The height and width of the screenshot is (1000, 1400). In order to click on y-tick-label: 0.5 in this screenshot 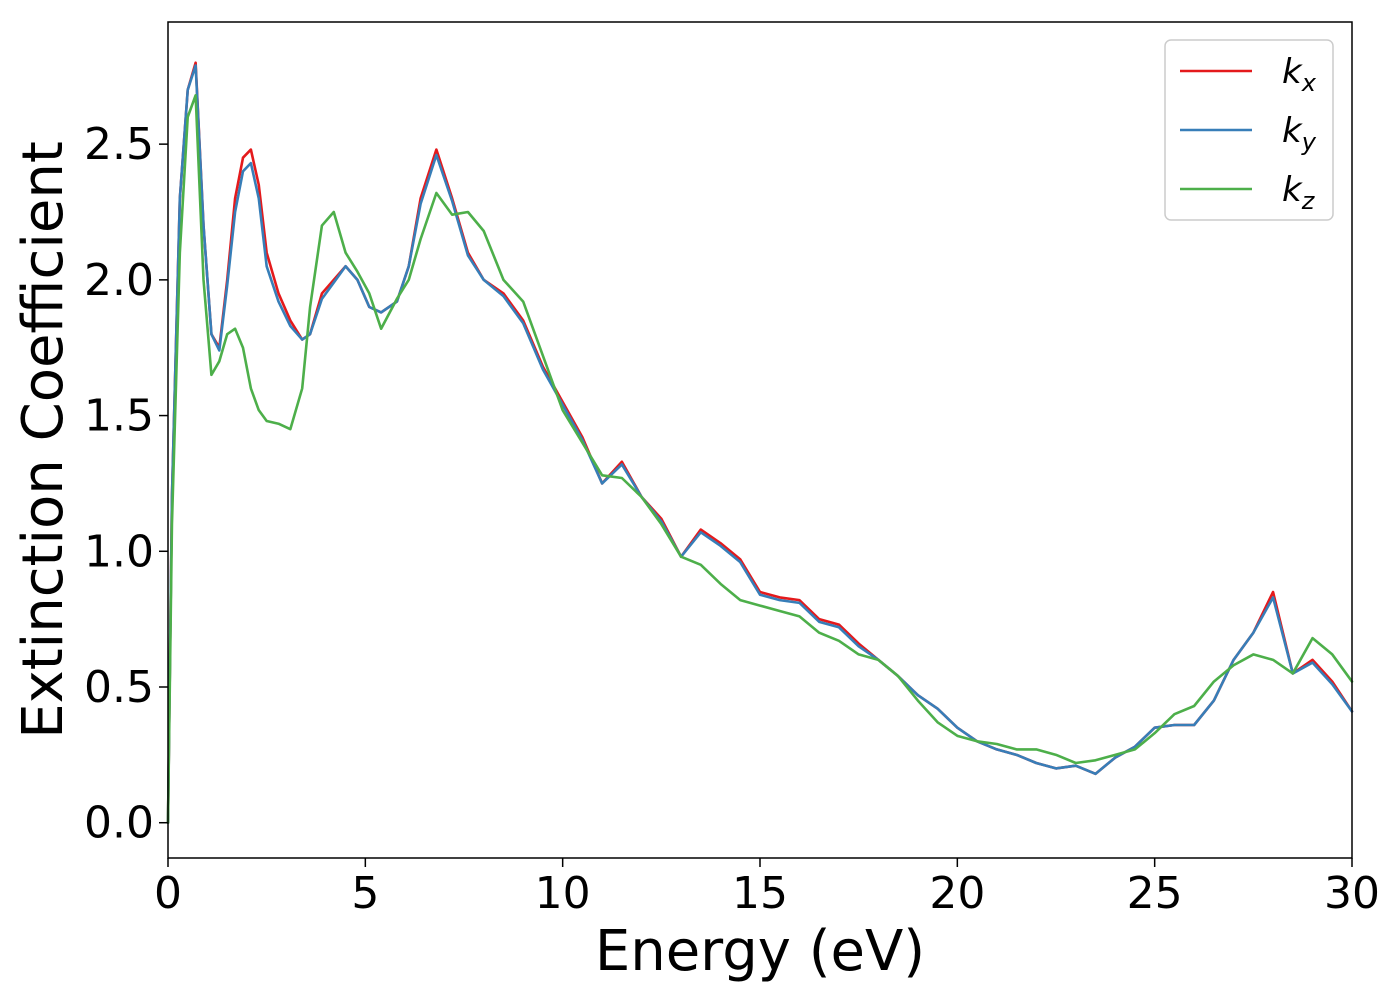, I will do `click(119, 687)`.